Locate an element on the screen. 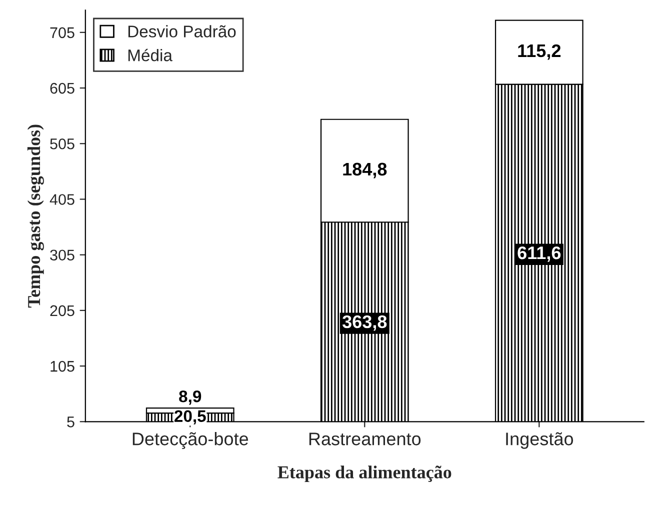  y-tick-label: 105 is located at coordinates (62, 366).